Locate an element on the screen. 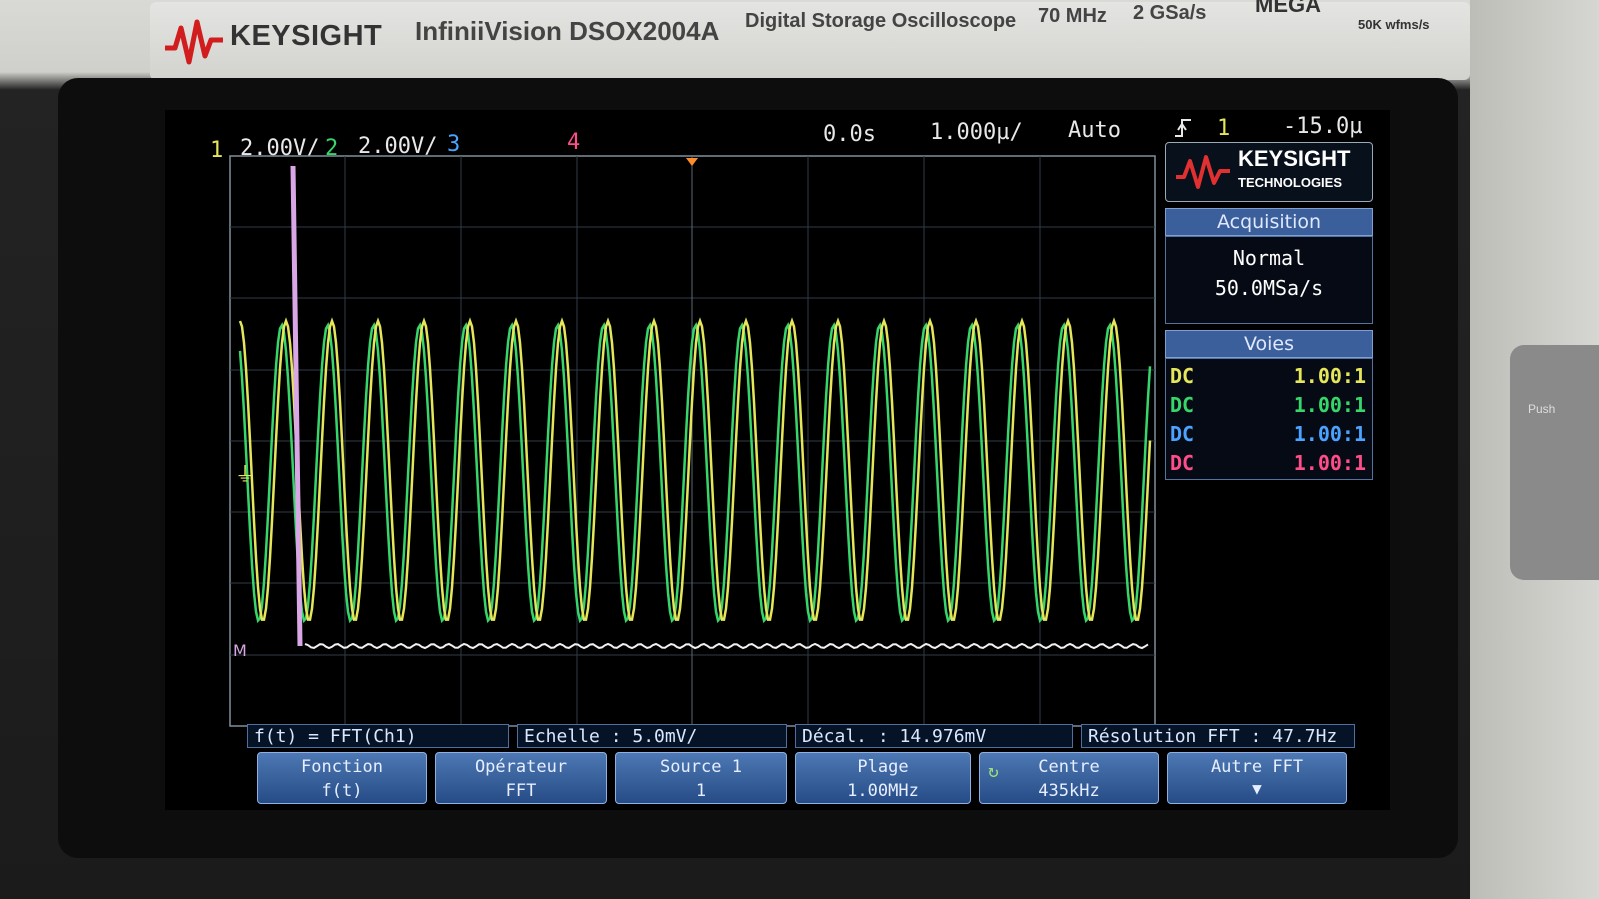  trigger-position-marker is located at coordinates (692, 162).